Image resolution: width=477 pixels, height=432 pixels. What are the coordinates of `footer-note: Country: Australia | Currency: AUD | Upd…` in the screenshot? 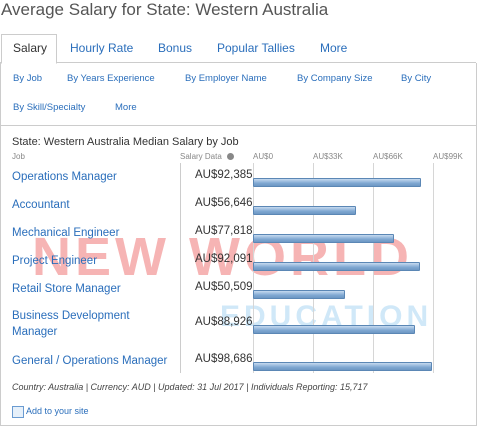 It's located at (190, 387).